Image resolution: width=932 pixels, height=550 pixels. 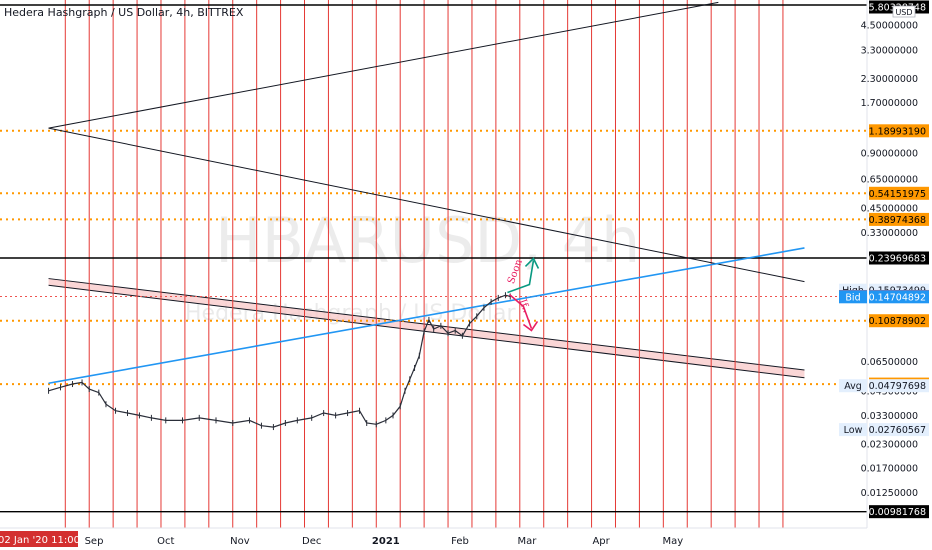 I want to click on if-arrow, so click(x=520, y=311).